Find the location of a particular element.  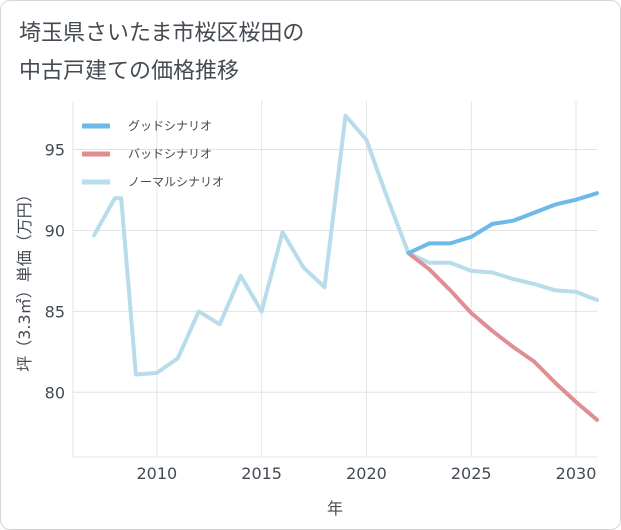

title-line-2: 中古戸建ての価格推移 is located at coordinates (129, 71).